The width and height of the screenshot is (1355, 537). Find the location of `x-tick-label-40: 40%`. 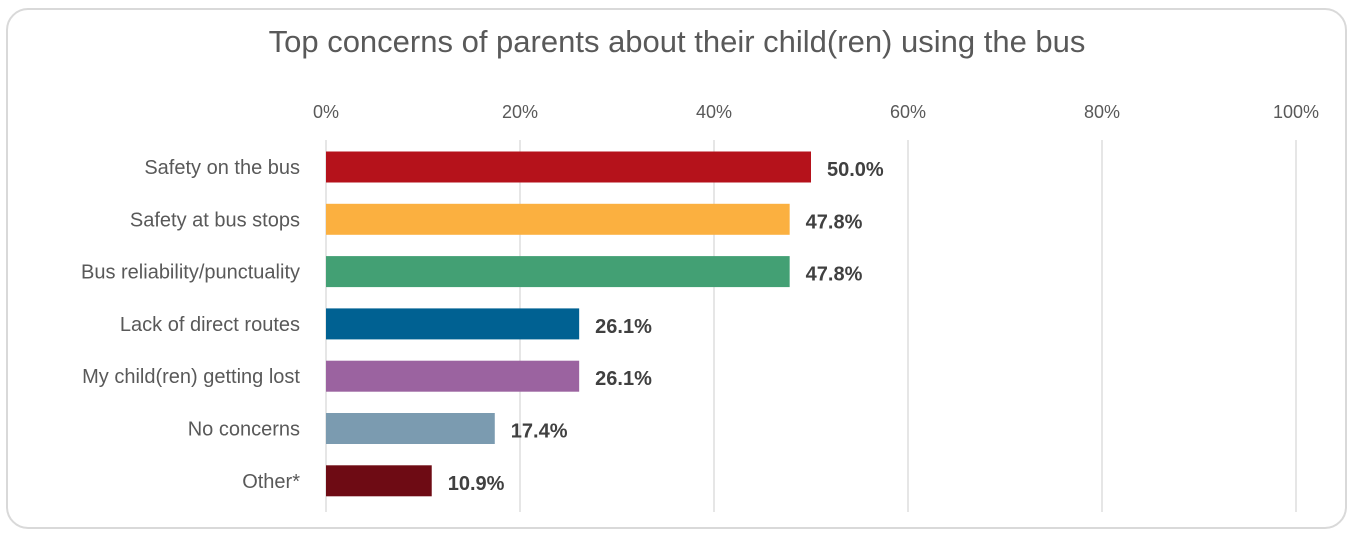

x-tick-label-40: 40% is located at coordinates (714, 112).